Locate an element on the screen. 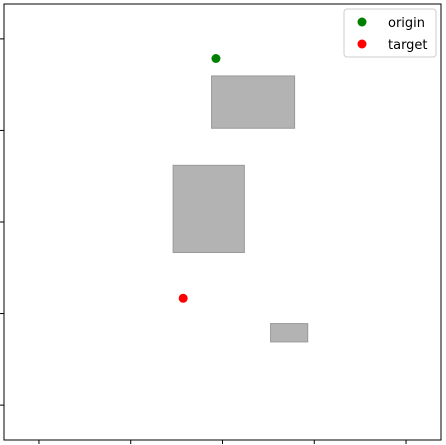 The height and width of the screenshot is (445, 446). legend-label-target: target is located at coordinates (408, 45).